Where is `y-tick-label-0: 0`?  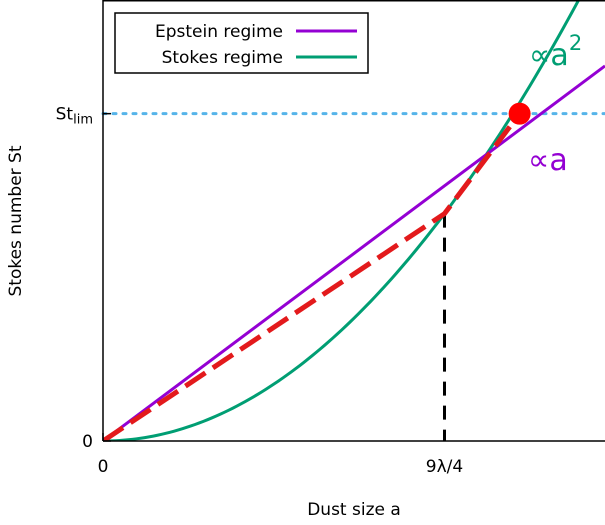 y-tick-label-0: 0 is located at coordinates (87, 442).